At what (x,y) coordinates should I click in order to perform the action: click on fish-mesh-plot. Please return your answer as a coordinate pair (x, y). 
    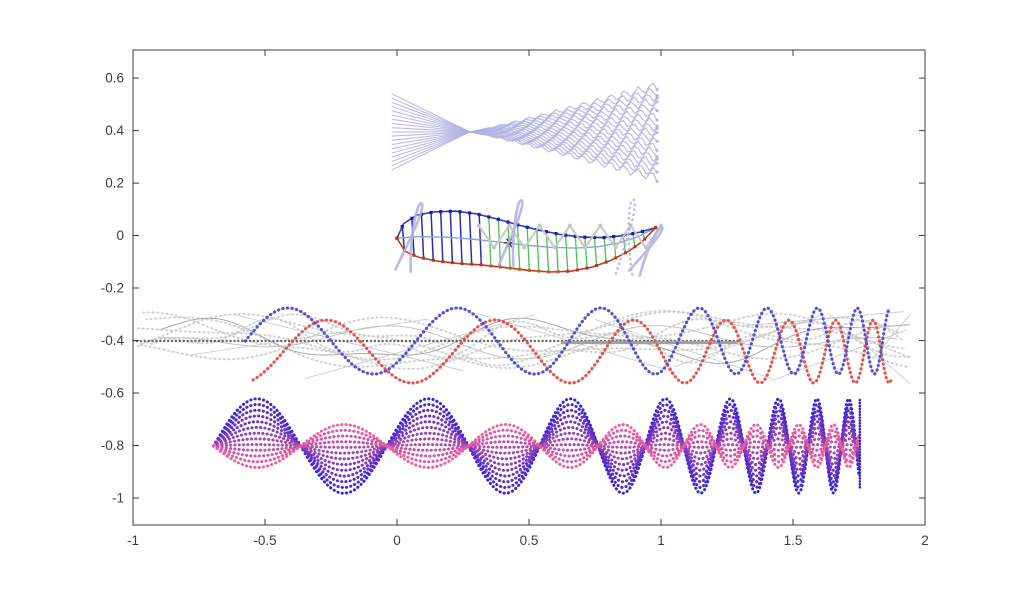
    Looking at the image, I should click on (529, 241).